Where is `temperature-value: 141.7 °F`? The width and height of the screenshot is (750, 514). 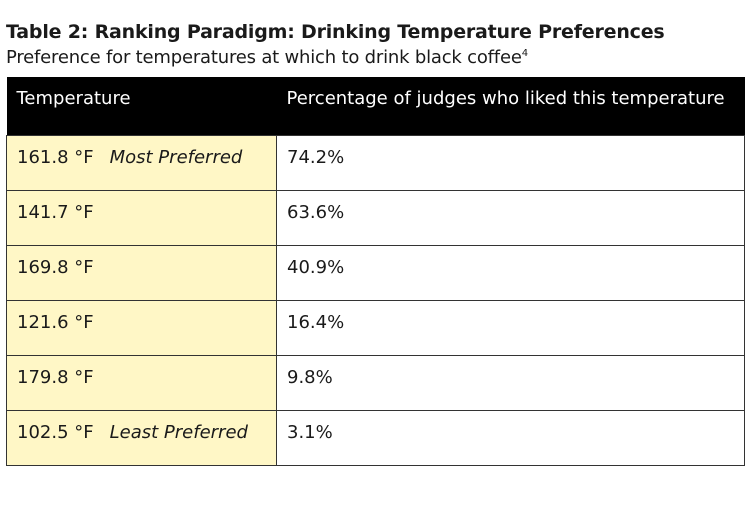 temperature-value: 141.7 °F is located at coordinates (55, 212).